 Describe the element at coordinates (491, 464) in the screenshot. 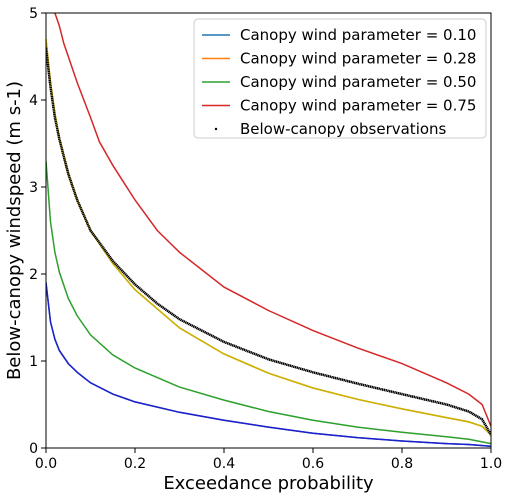

I see `x-tick-label: 1.0` at that location.